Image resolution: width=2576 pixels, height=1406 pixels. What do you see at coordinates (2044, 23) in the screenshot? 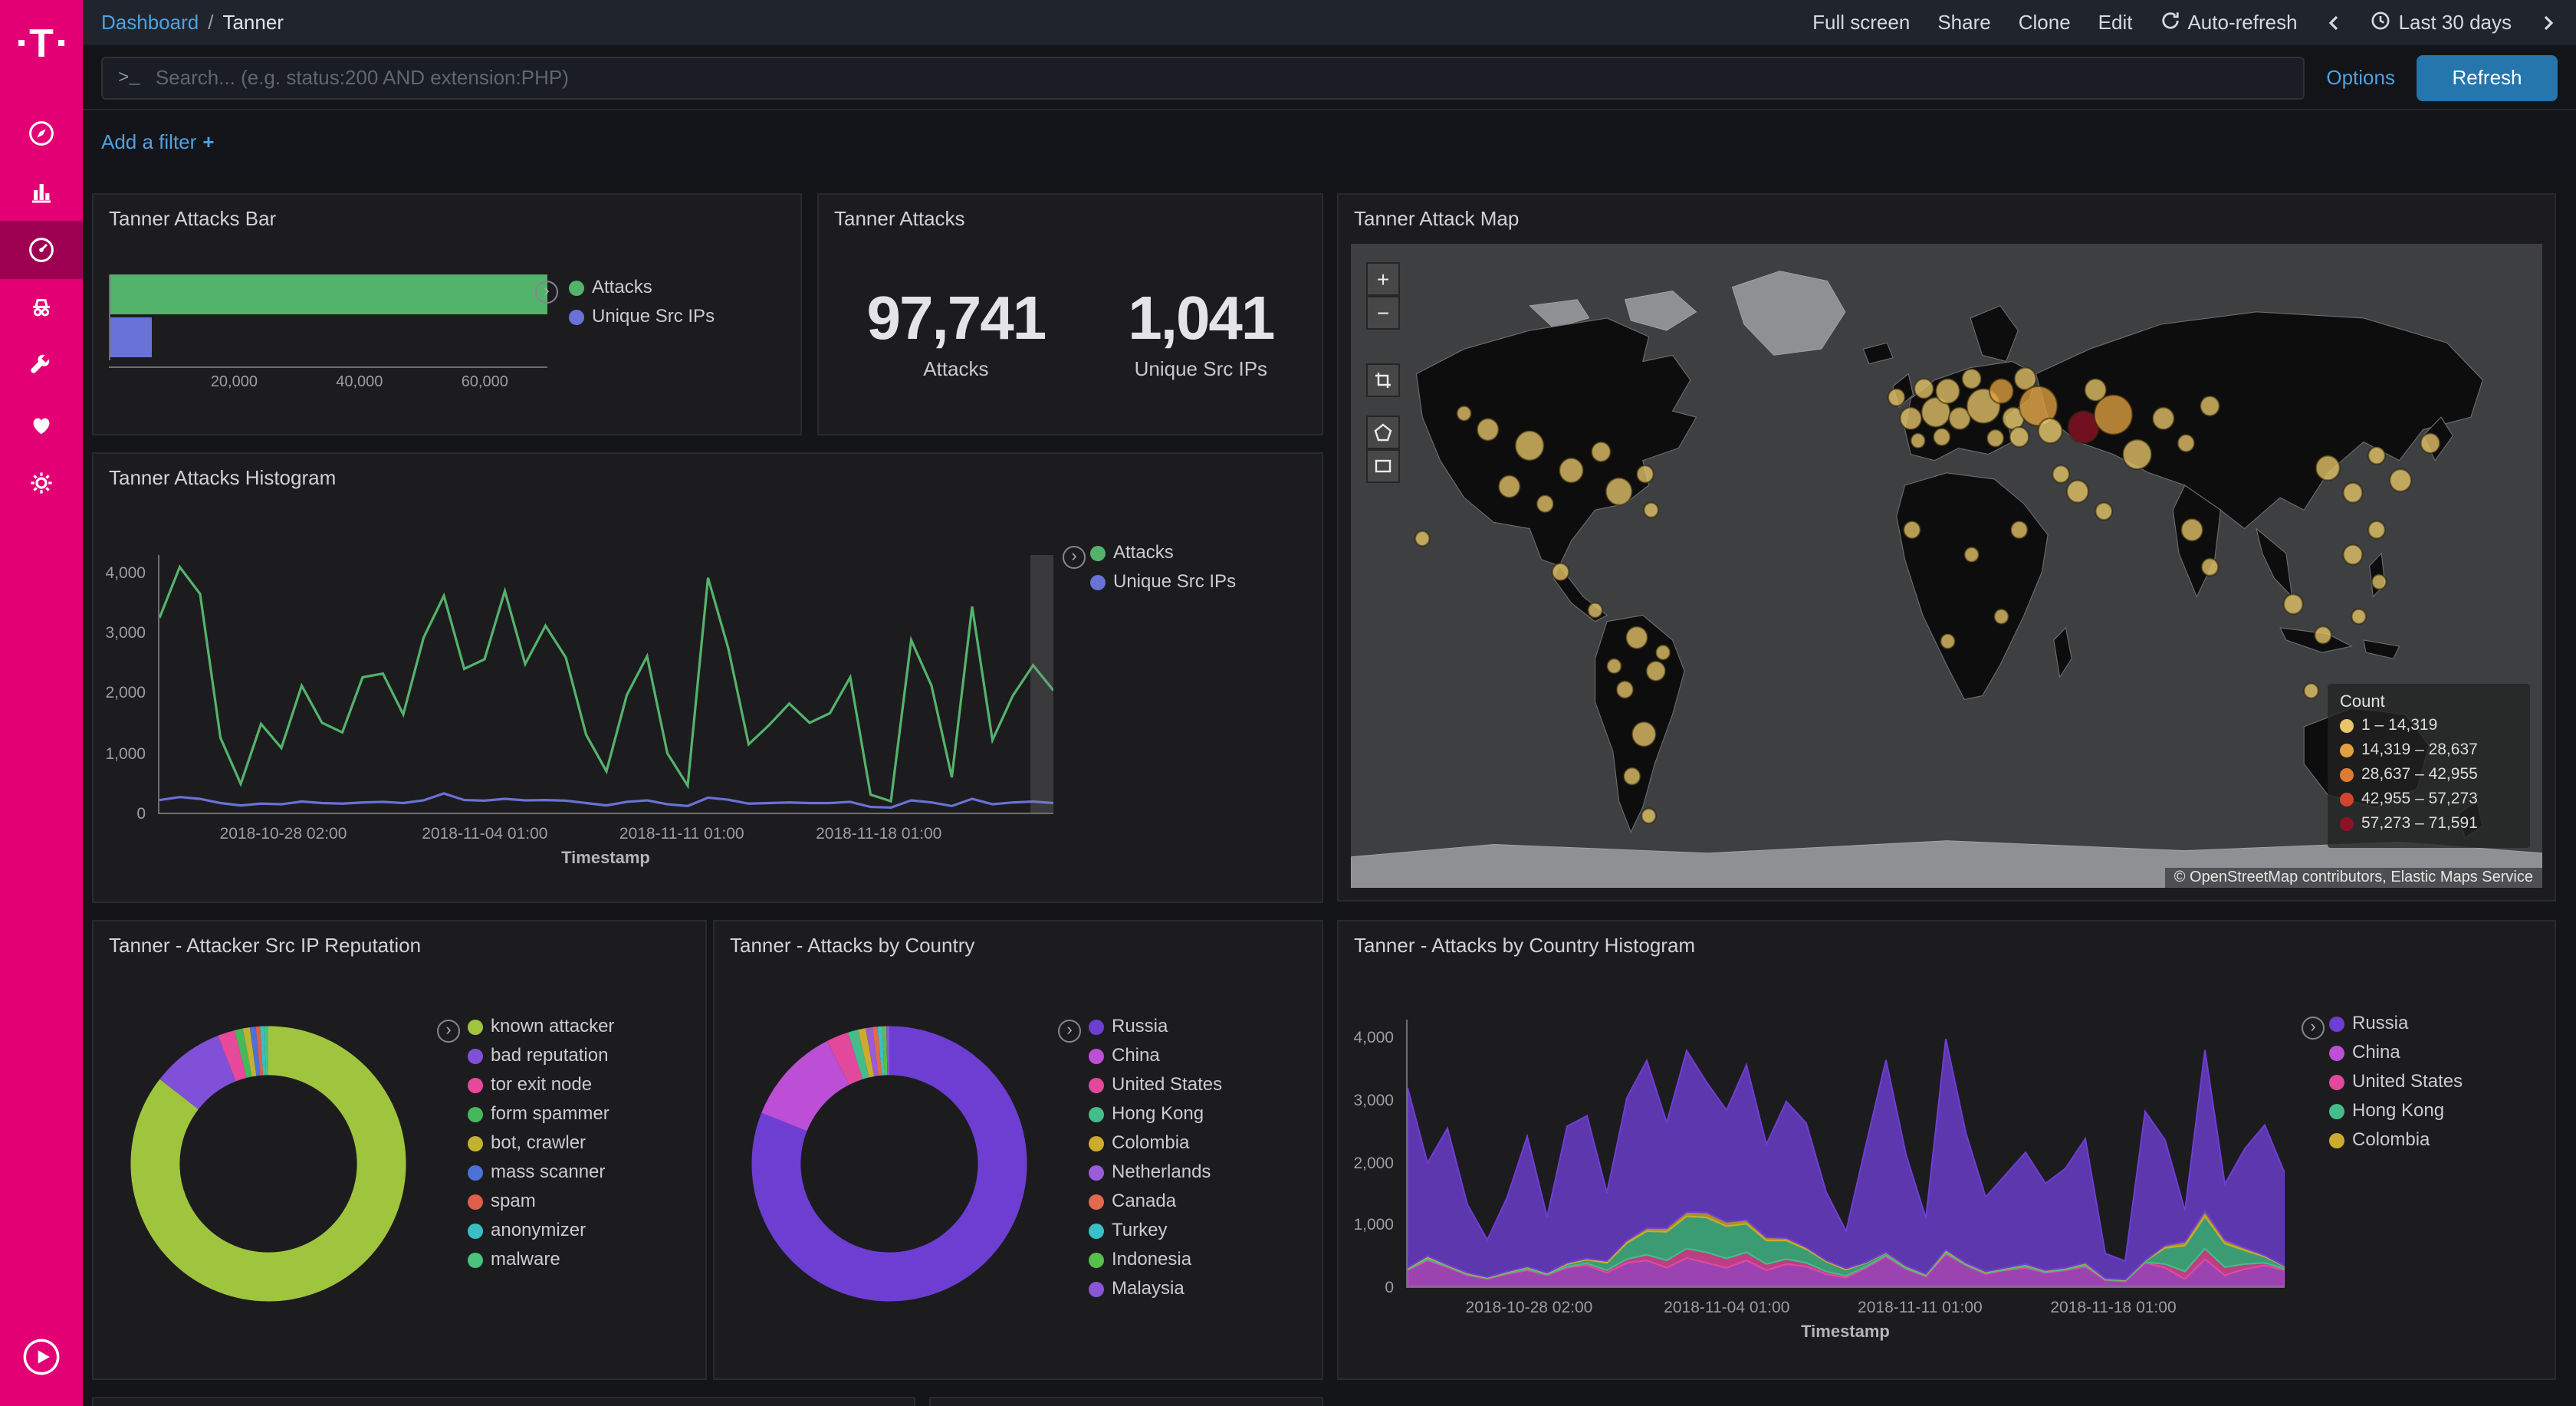
I see `clone-button: Clone` at bounding box center [2044, 23].